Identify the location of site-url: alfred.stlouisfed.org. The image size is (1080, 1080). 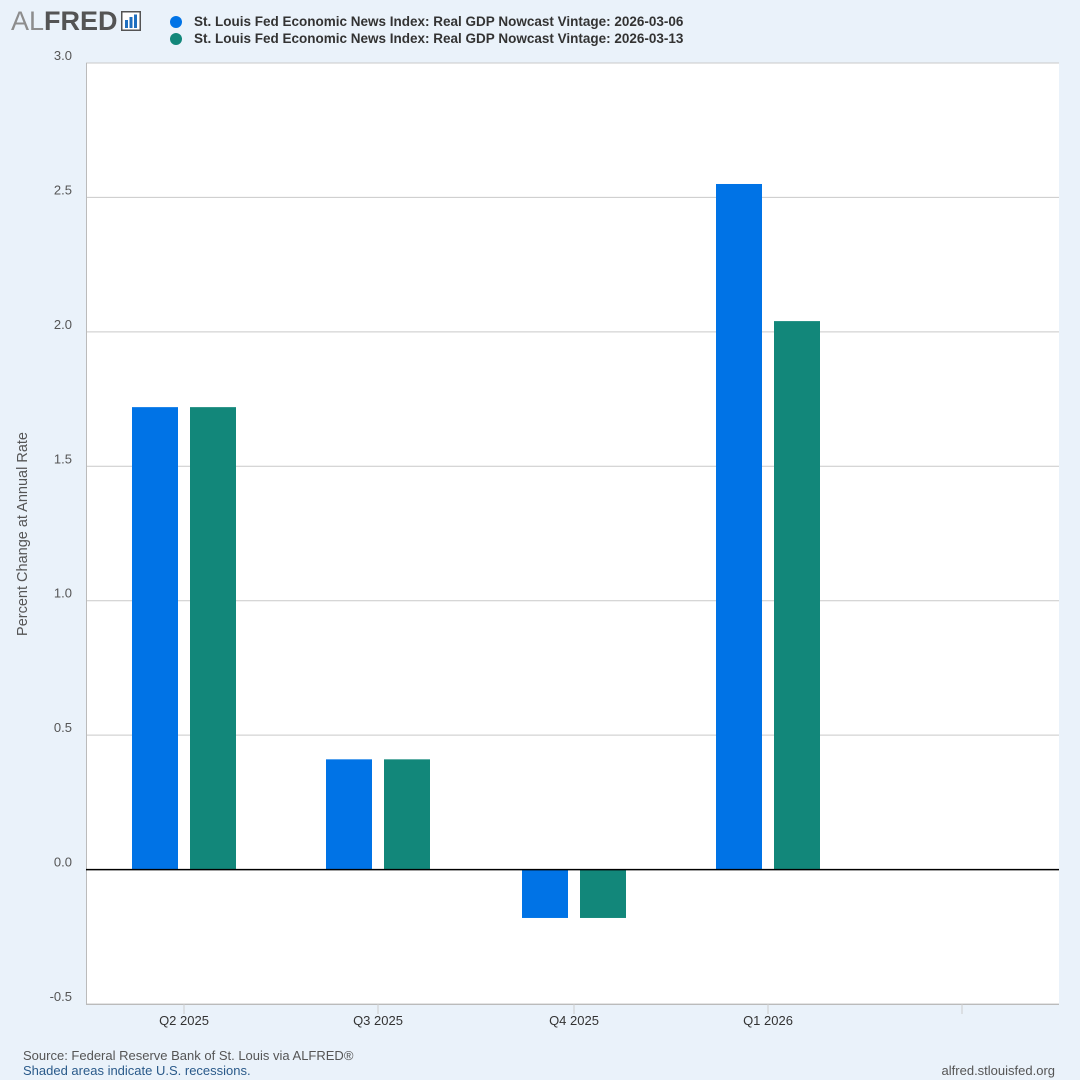
(998, 1070).